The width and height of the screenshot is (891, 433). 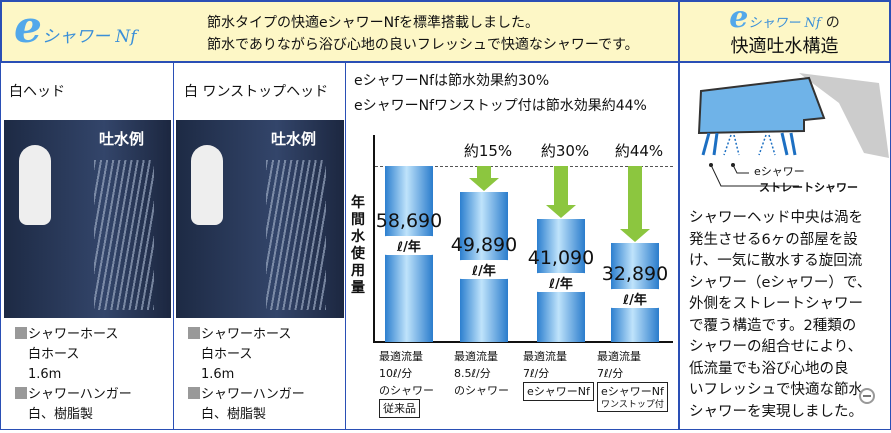 What do you see at coordinates (524, 166) in the screenshot?
I see `baseline-dashed-line` at bounding box center [524, 166].